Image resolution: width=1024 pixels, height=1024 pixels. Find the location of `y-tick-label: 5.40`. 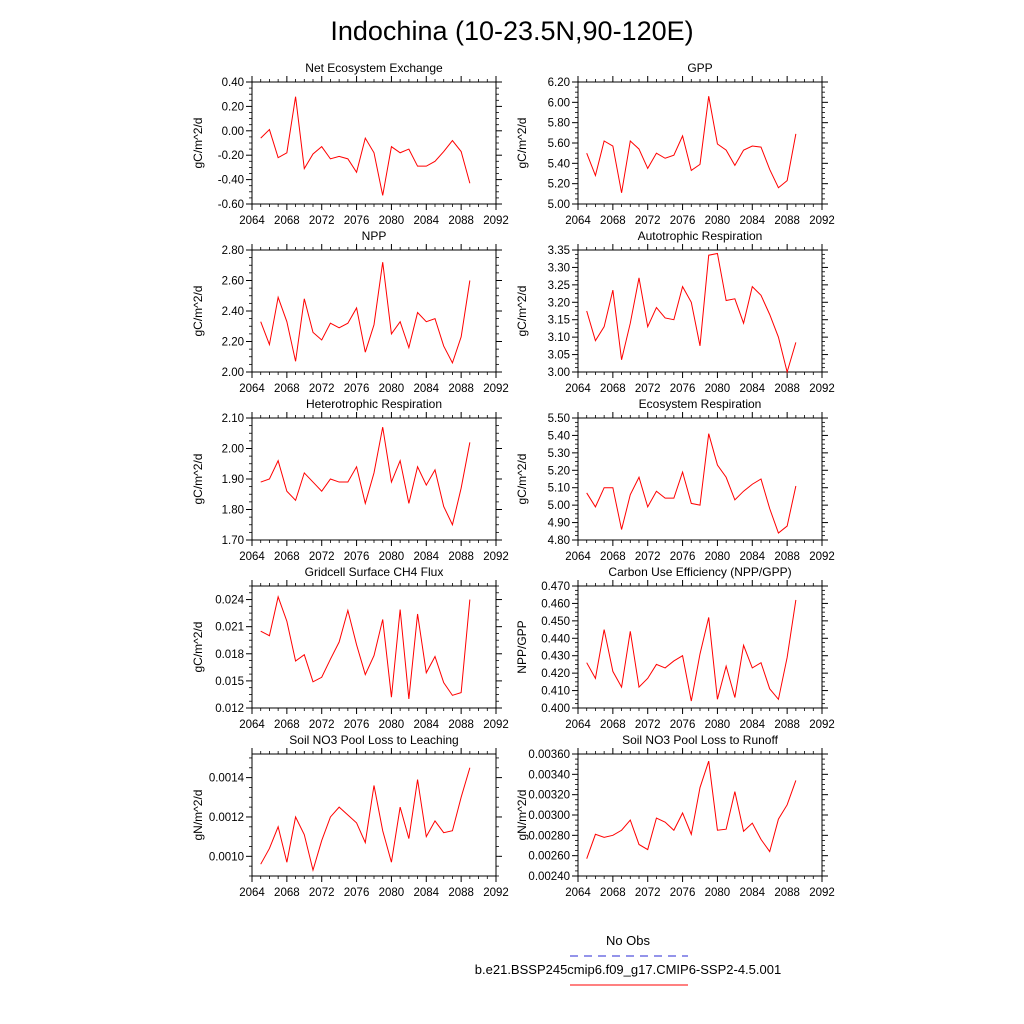

y-tick-label: 5.40 is located at coordinates (559, 436).